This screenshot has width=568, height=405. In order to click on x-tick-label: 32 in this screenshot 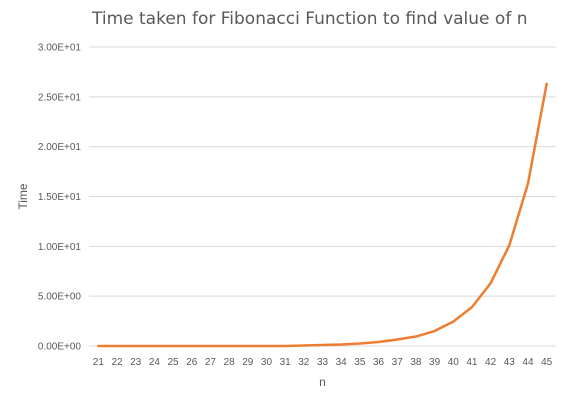, I will do `click(304, 362)`.